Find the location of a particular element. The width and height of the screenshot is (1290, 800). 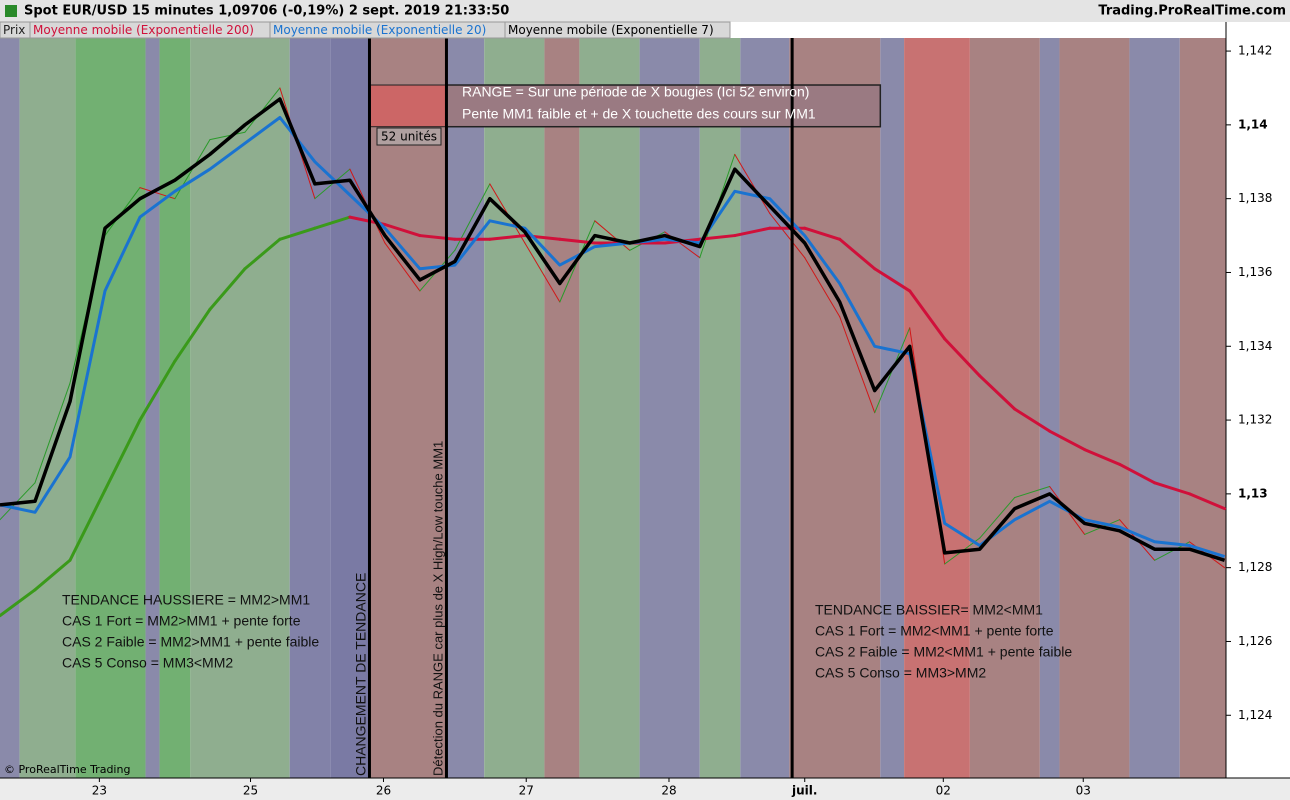

x-tick-label: 28 is located at coordinates (668, 791).